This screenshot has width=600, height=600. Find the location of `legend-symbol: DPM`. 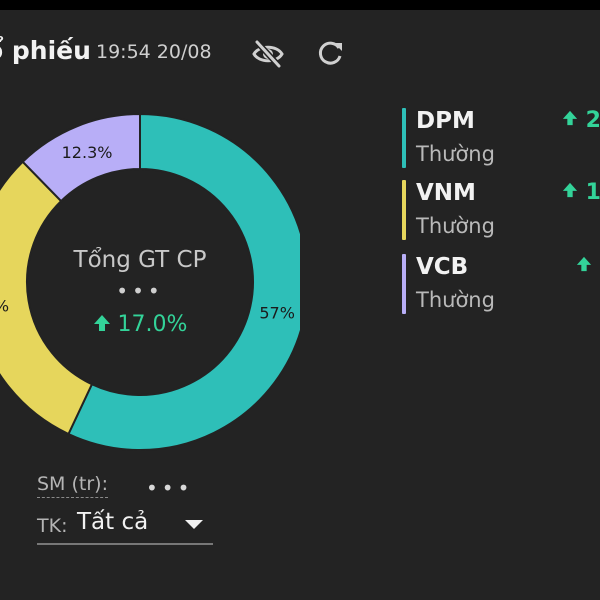

legend-symbol: DPM is located at coordinates (445, 121).